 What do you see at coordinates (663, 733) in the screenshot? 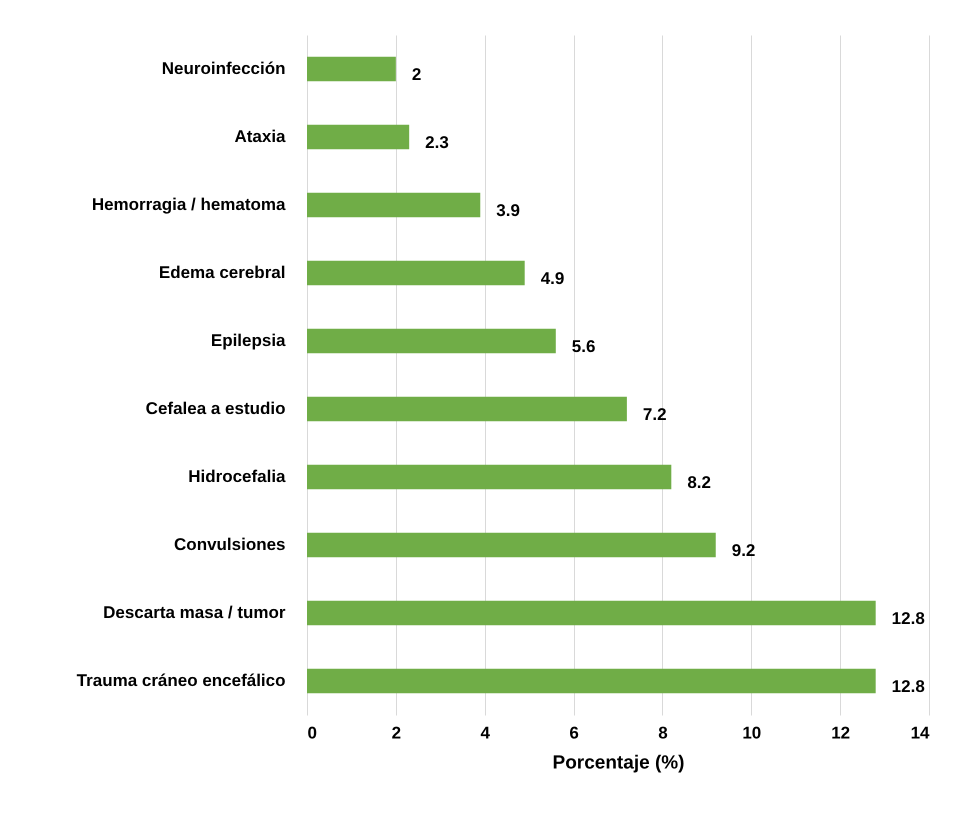
I see `x-tick-label: 8` at bounding box center [663, 733].